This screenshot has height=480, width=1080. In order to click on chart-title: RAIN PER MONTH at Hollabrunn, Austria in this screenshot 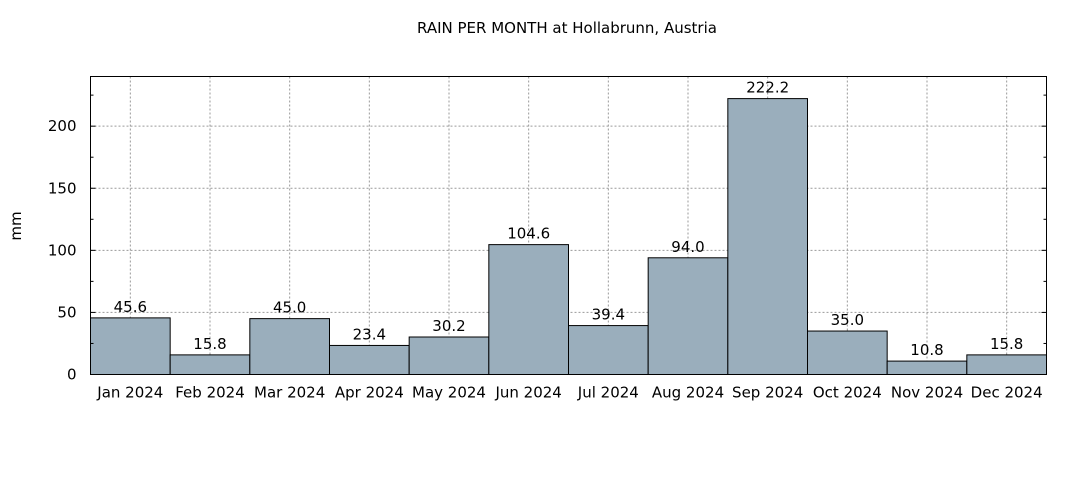, I will do `click(567, 28)`.